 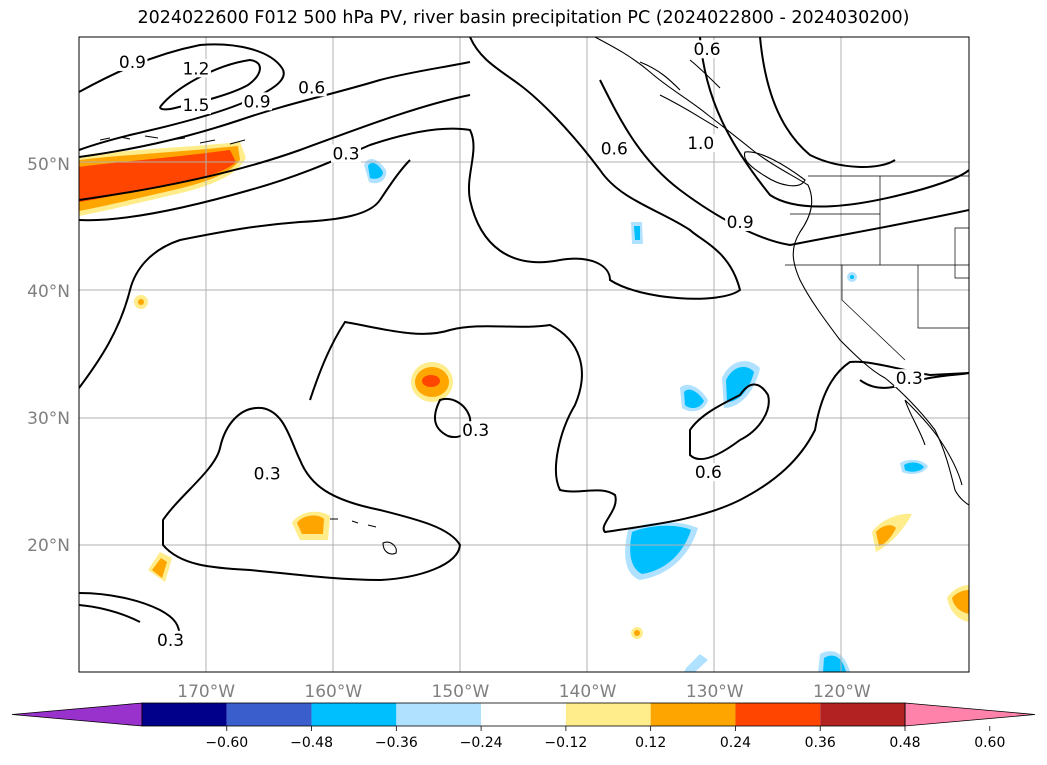 What do you see at coordinates (904, 743) in the screenshot?
I see `colorbar-tick-label: 0.48` at bounding box center [904, 743].